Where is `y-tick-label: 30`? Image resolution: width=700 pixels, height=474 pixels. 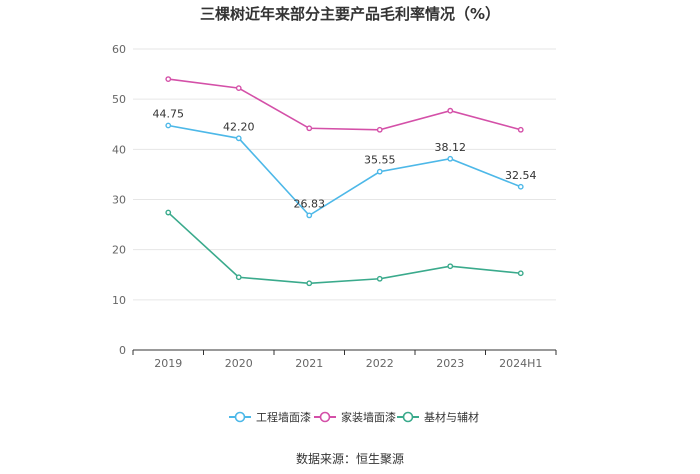
y-tick-label: 30 is located at coordinates (119, 200).